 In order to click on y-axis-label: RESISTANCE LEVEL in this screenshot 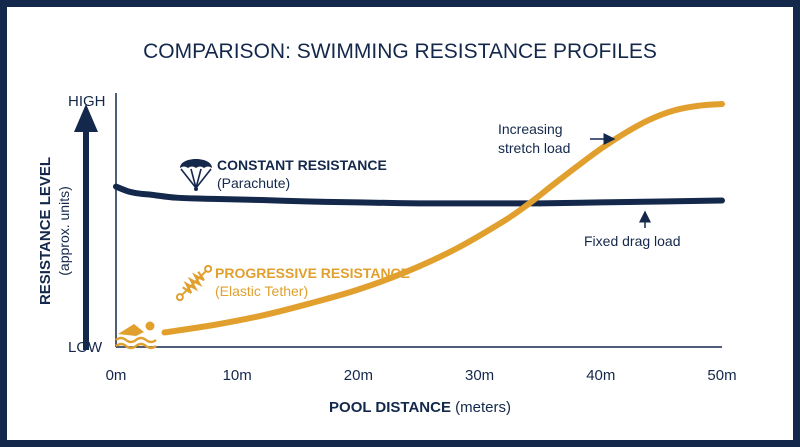, I will do `click(45, 231)`.